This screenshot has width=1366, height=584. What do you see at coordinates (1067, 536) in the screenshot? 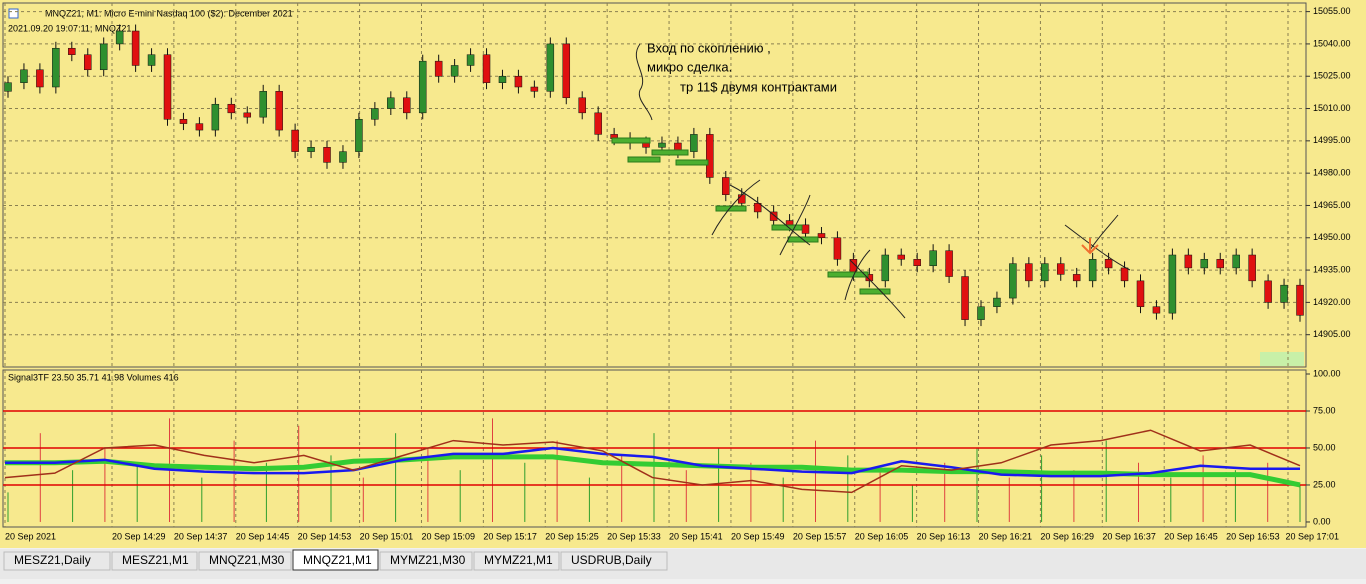
I see `x-tick-label: 20 Sep 16:29` at bounding box center [1067, 536].